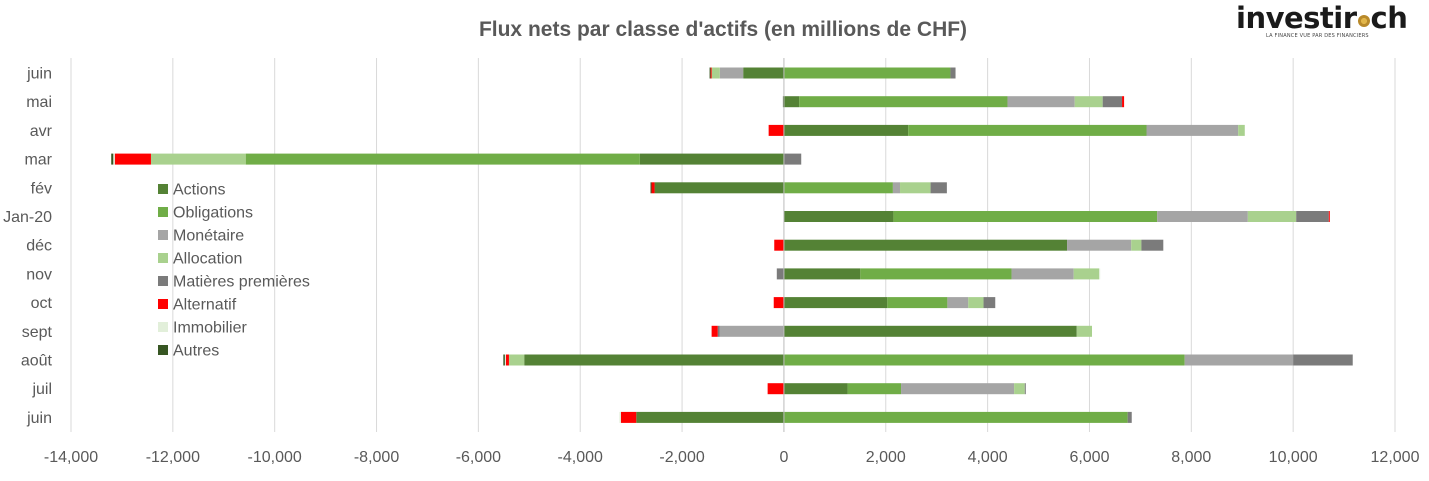  Describe the element at coordinates (988, 457) in the screenshot. I see `x-tick-label: 4,000` at that location.